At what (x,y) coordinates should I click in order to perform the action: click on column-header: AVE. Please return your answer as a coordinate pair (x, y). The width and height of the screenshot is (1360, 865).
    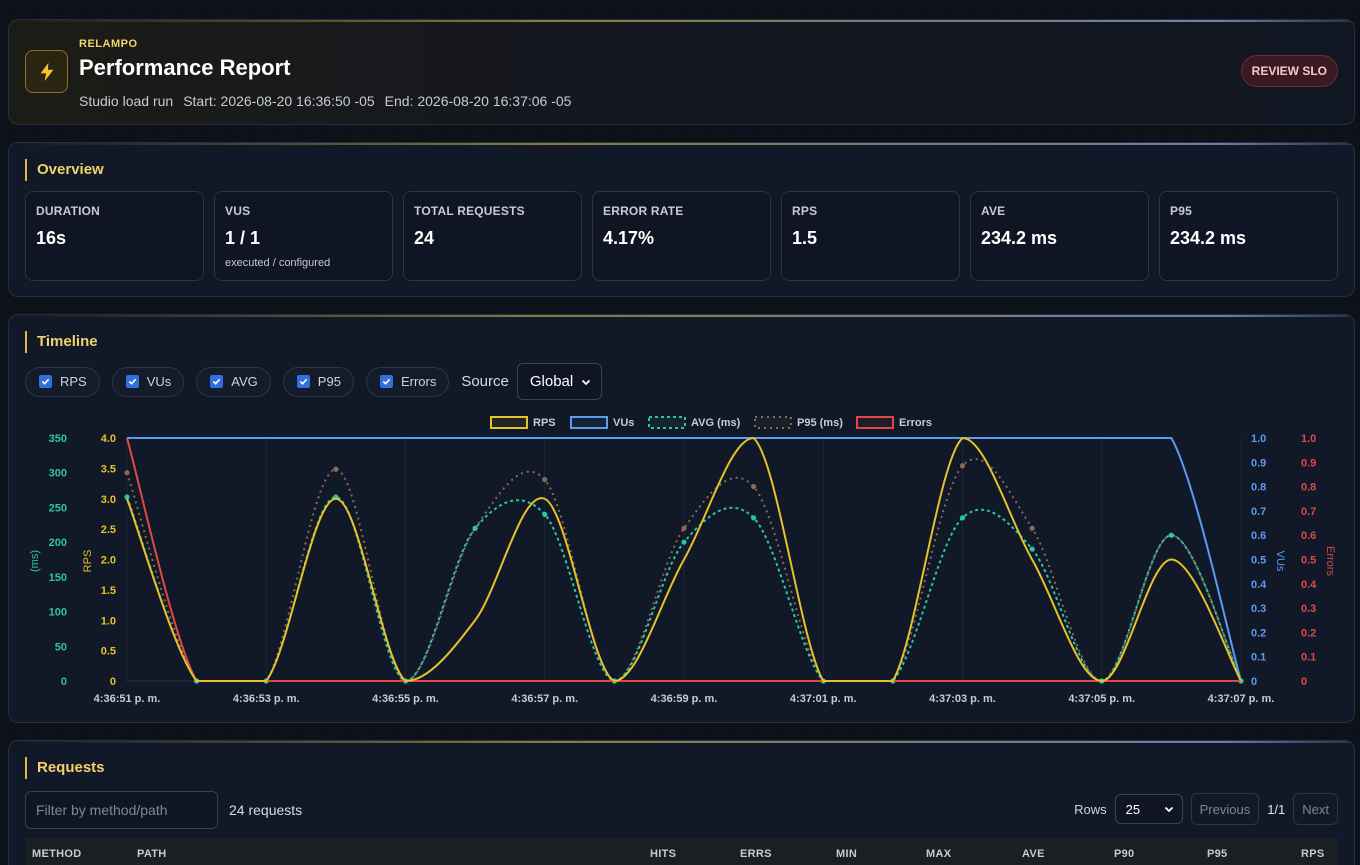
    Looking at the image, I should click on (1033, 854).